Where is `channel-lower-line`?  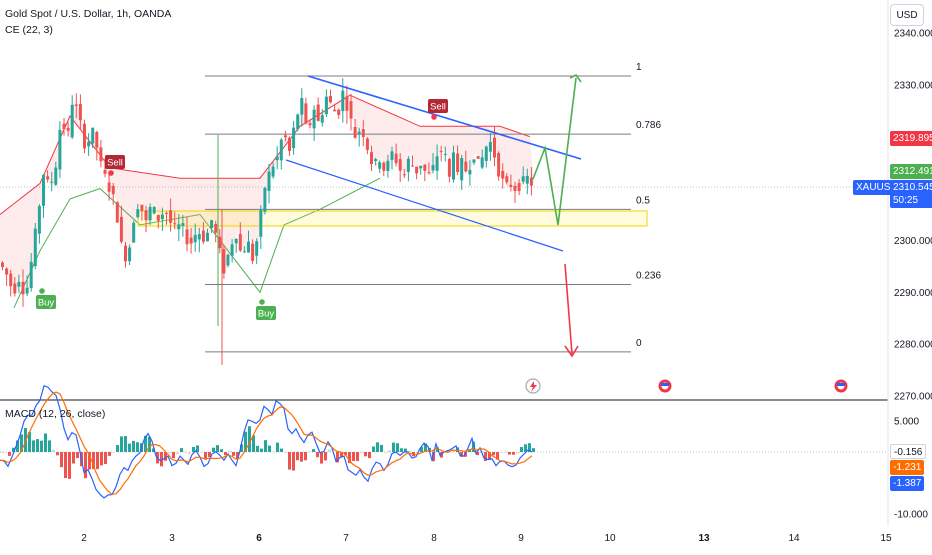
channel-lower-line is located at coordinates (424, 205).